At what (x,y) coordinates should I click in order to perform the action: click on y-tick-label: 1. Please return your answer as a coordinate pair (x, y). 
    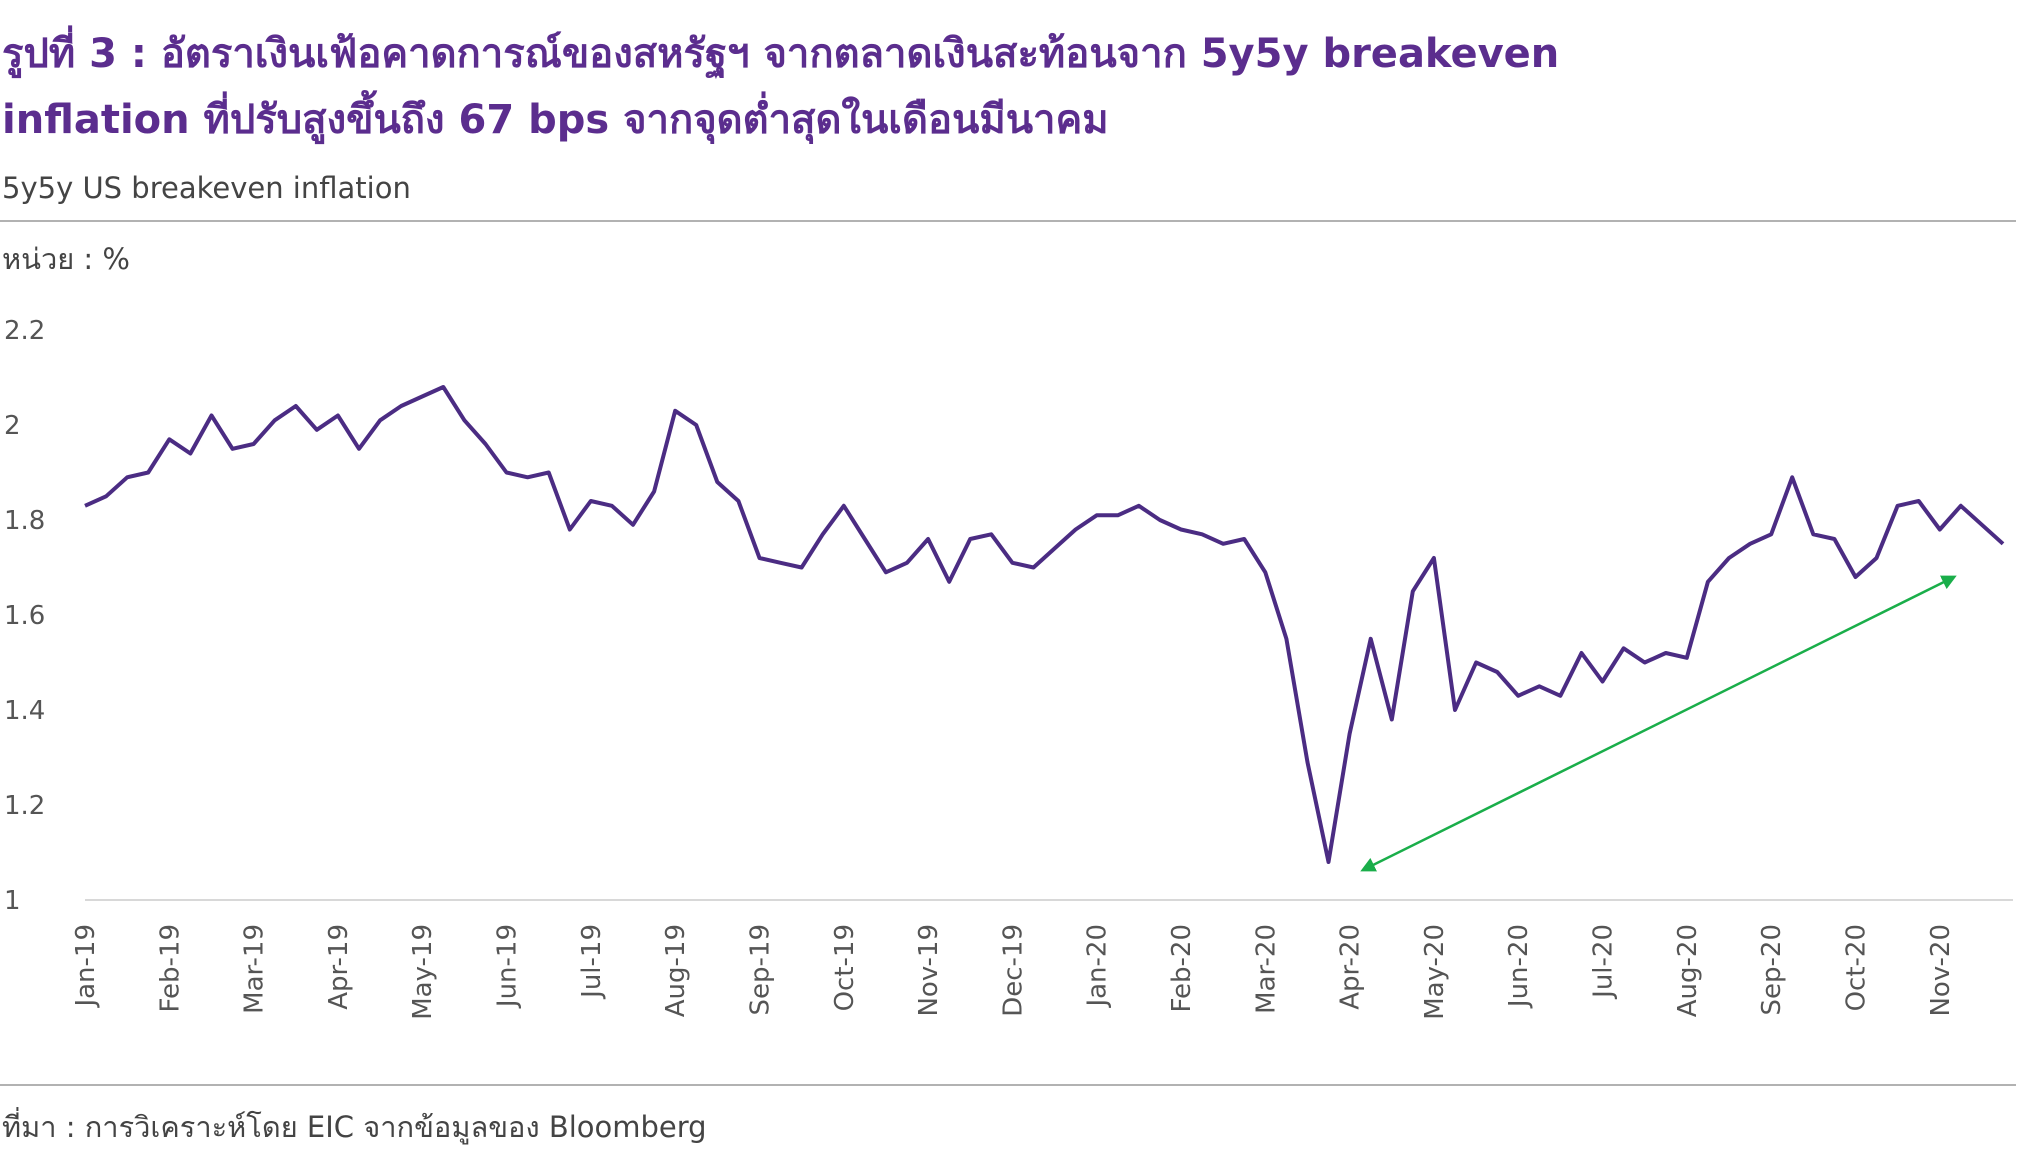
    Looking at the image, I should click on (12, 901).